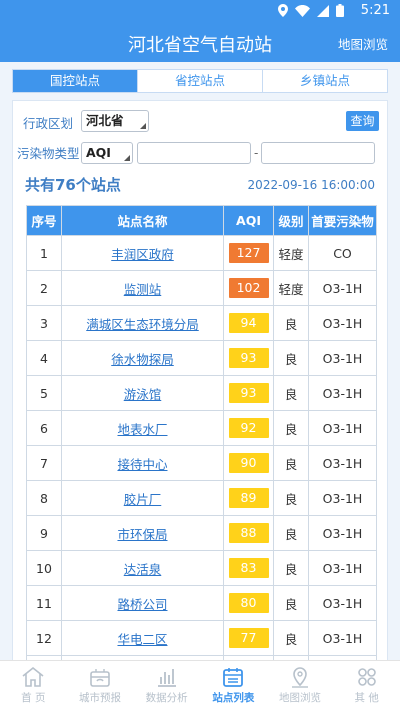  Describe the element at coordinates (291, 288) in the screenshot. I see `level-cell: 轻度` at that location.